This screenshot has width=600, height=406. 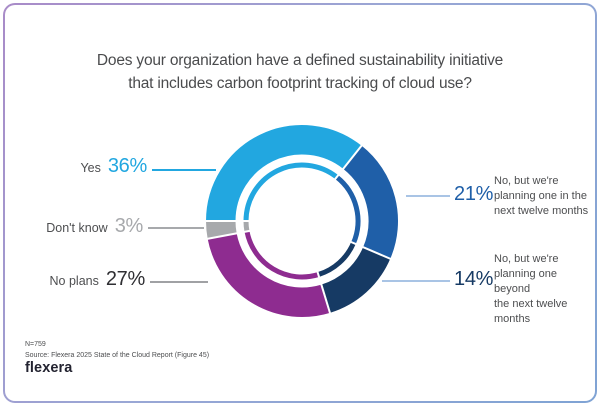 I want to click on callout-line-beyond12, so click(x=416, y=281).